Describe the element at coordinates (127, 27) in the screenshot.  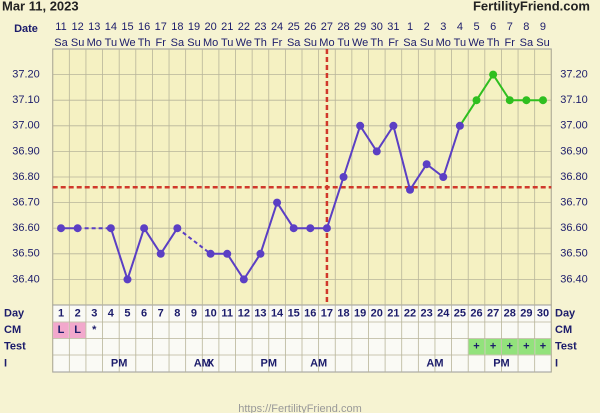
I see `date: 15` at that location.